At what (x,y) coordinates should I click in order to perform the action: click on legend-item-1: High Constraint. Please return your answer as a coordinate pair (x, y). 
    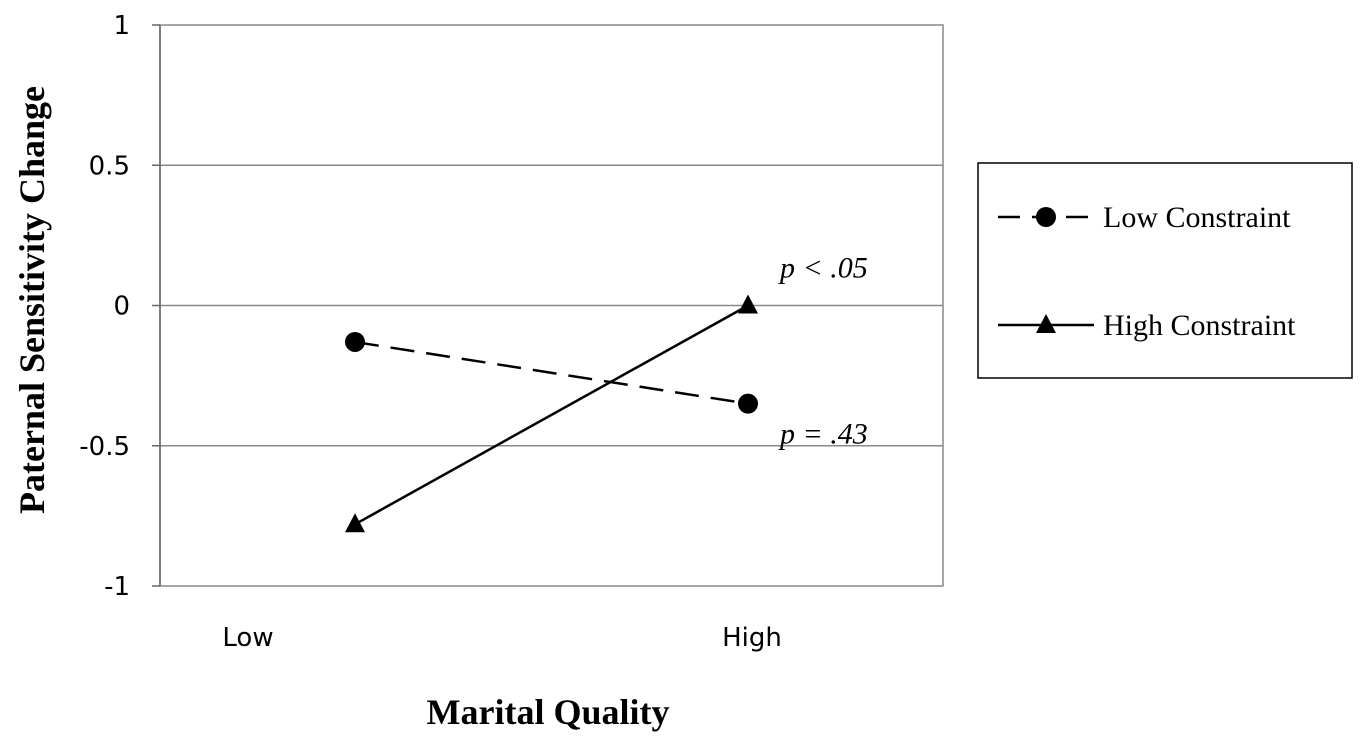
    Looking at the image, I should click on (1147, 325).